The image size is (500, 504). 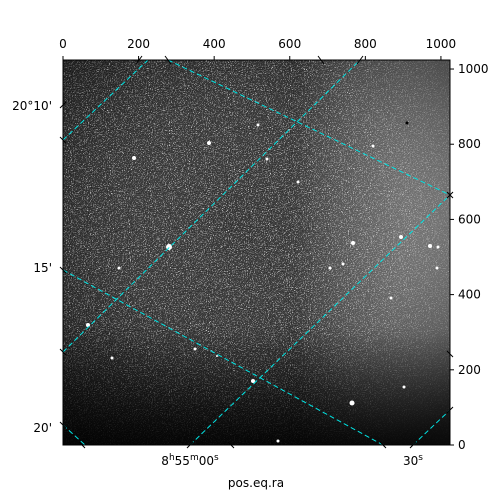 I want to click on top-axis-tick-label: 800, so click(x=365, y=44).